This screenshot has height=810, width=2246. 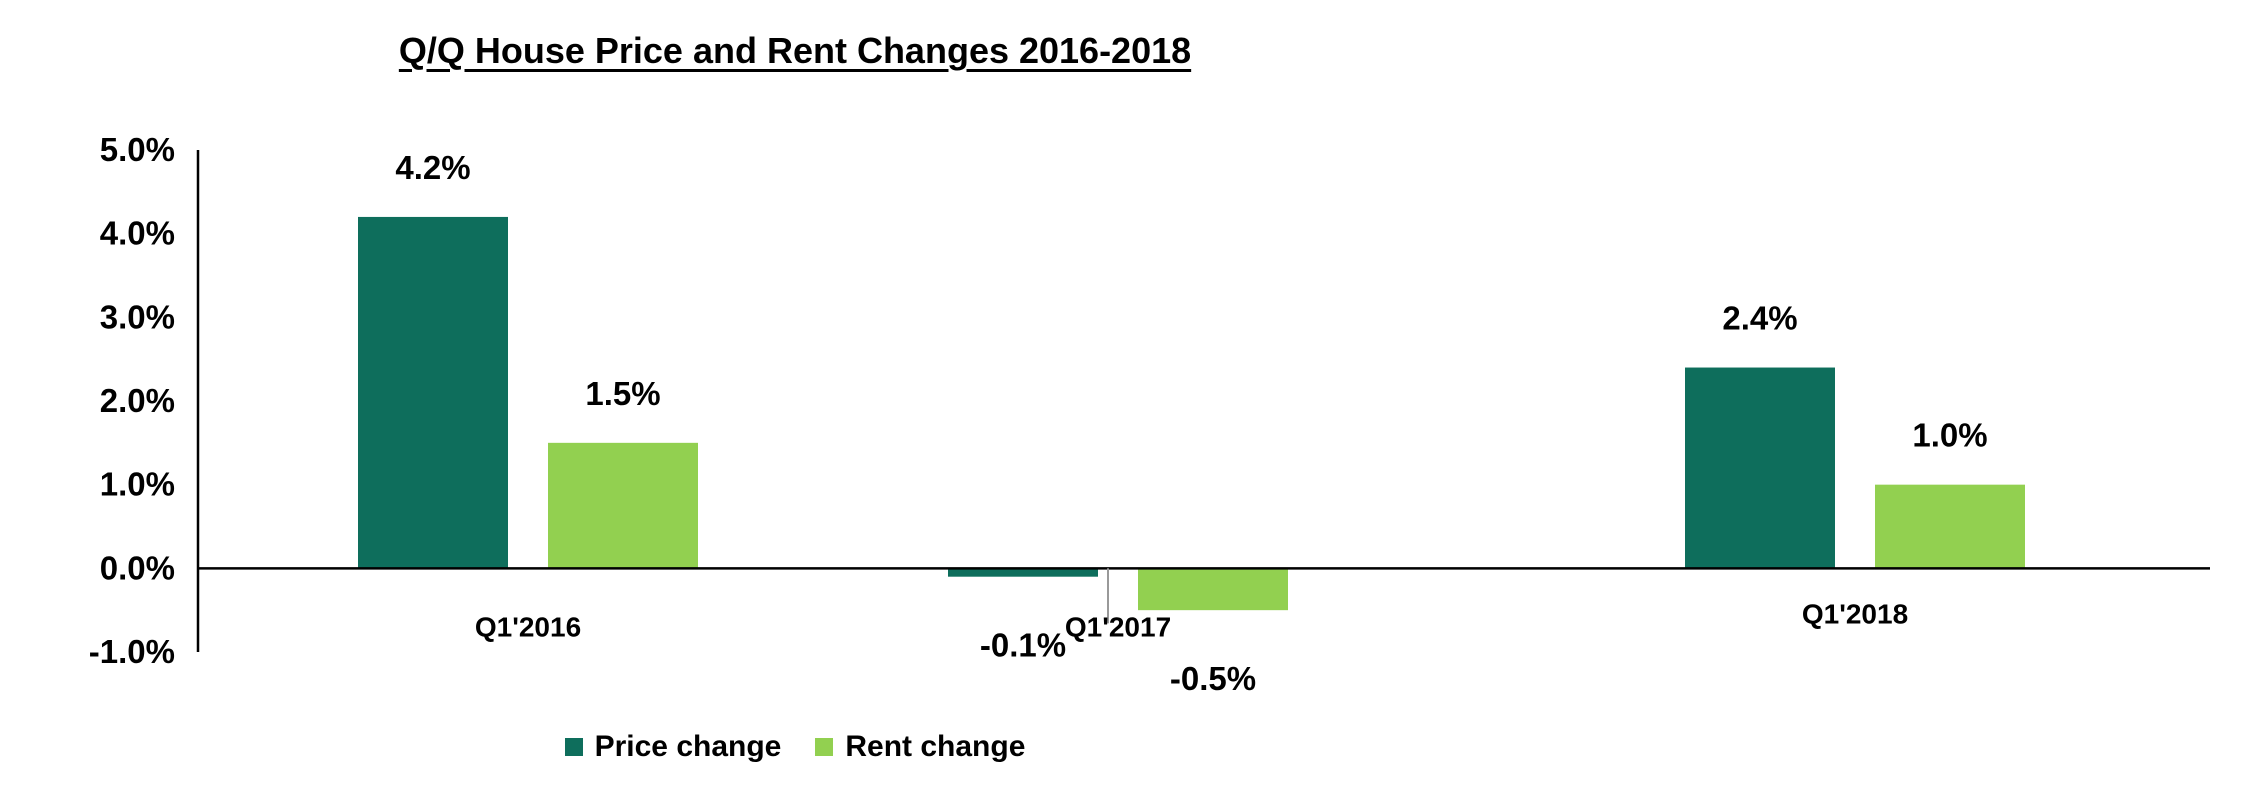 I want to click on legend: Price change Rent change, so click(x=795, y=747).